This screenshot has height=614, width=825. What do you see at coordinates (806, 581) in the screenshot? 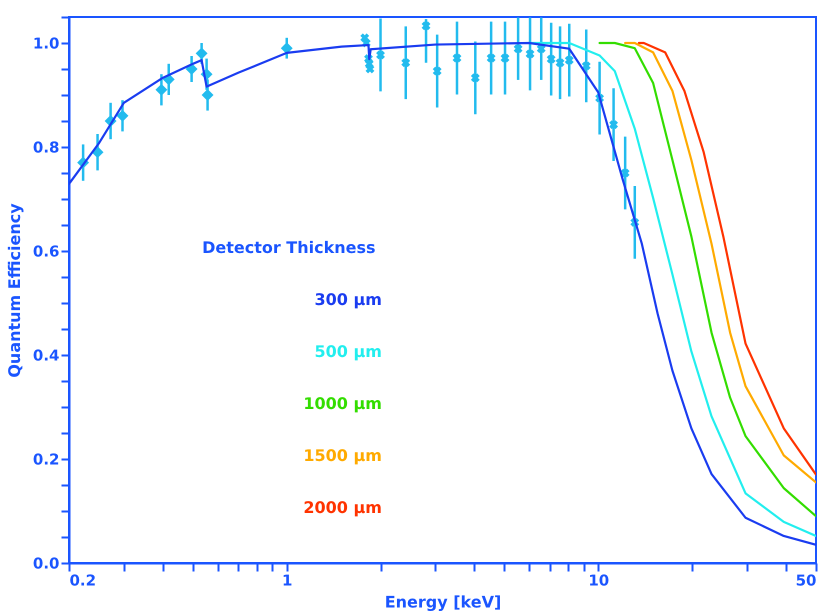
I see `x-tick-label: 50` at bounding box center [806, 581].